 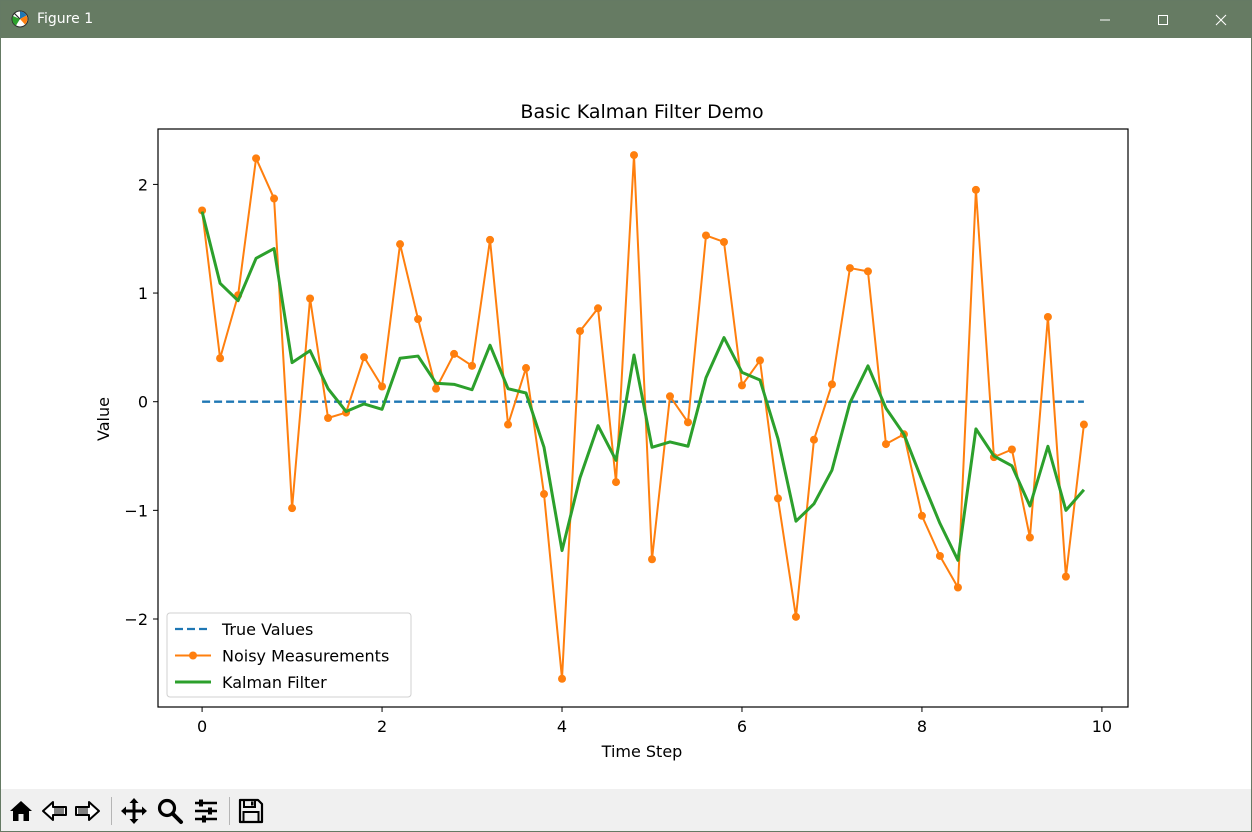 I want to click on forward-button, so click(x=87, y=811).